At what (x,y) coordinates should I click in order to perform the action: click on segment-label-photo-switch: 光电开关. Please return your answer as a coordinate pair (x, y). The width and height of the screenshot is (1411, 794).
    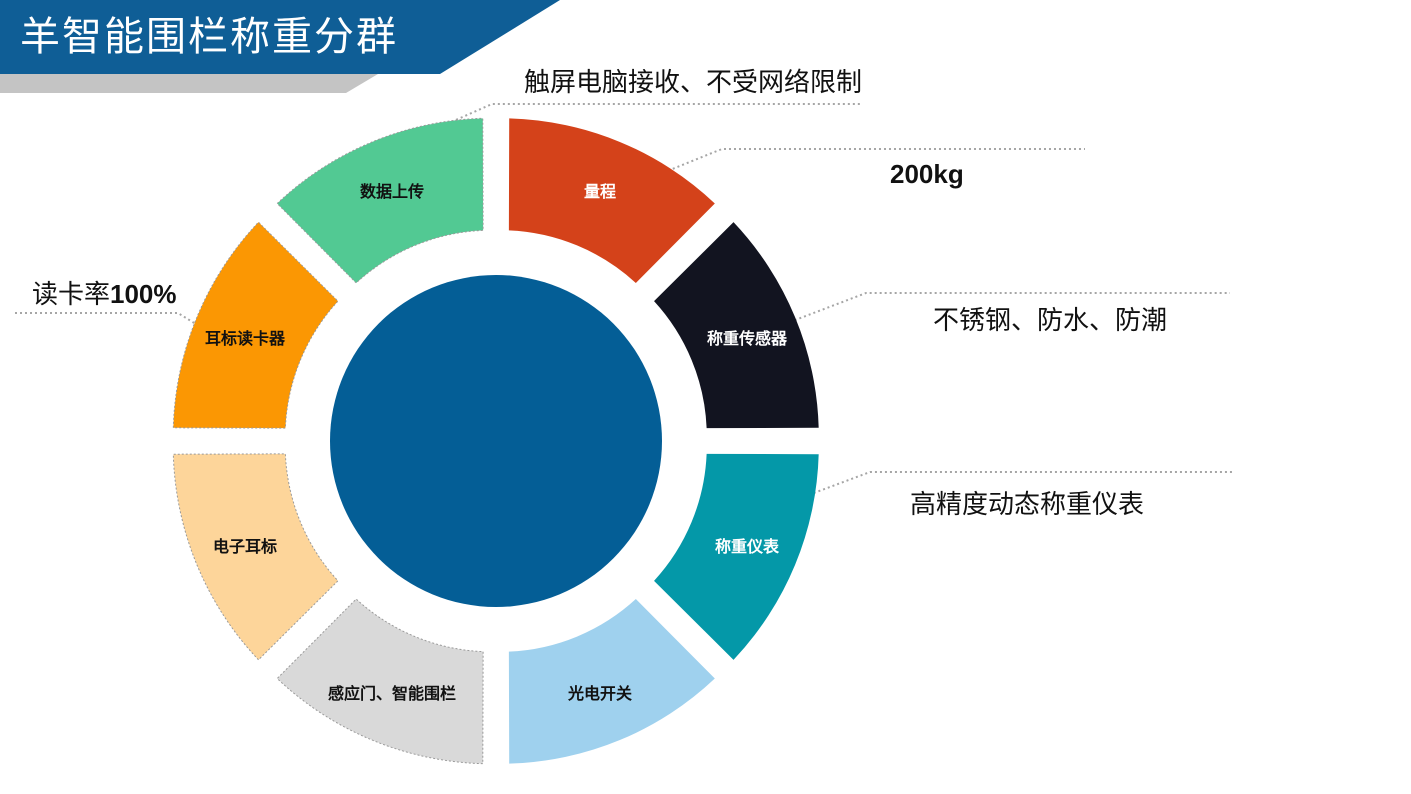
    Looking at the image, I should click on (599, 694).